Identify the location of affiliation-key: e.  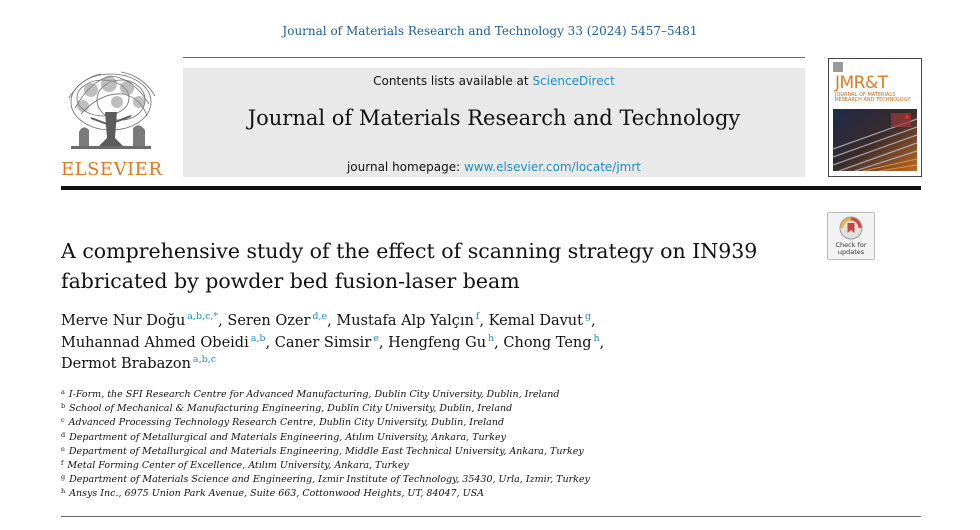
(63, 448).